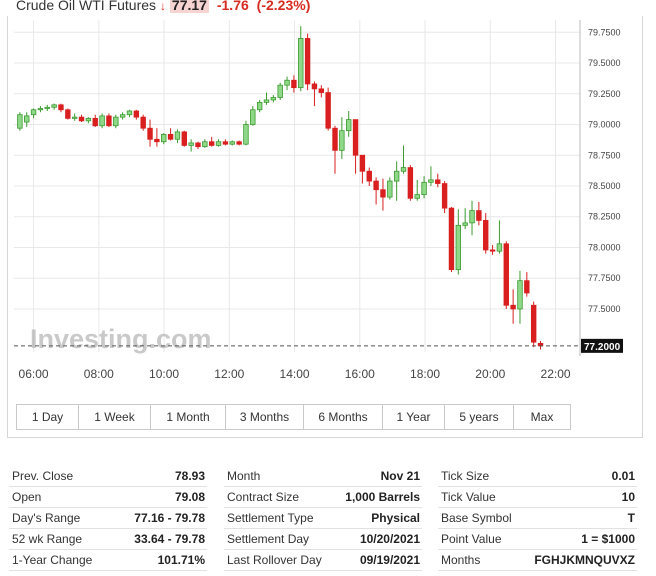 This screenshot has width=656, height=576. What do you see at coordinates (468, 497) in the screenshot?
I see `stat-label: Tick Value` at bounding box center [468, 497].